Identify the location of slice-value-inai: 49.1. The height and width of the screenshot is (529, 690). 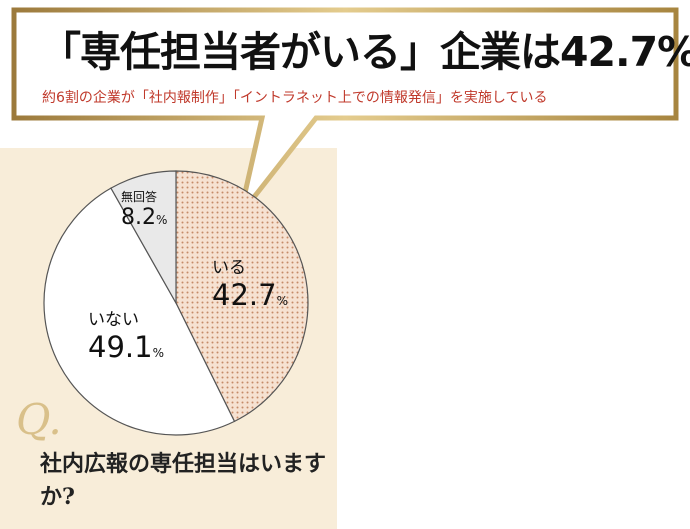
(120, 347).